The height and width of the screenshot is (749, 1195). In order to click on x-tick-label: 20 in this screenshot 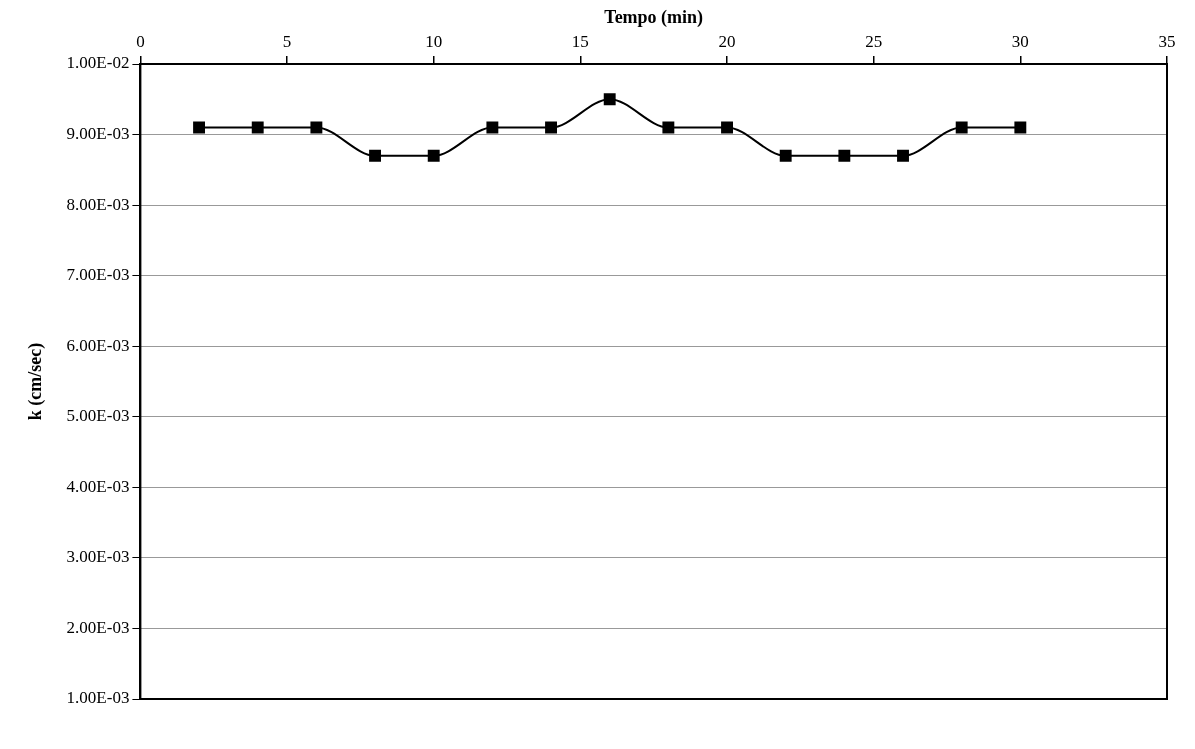, I will do `click(727, 42)`.